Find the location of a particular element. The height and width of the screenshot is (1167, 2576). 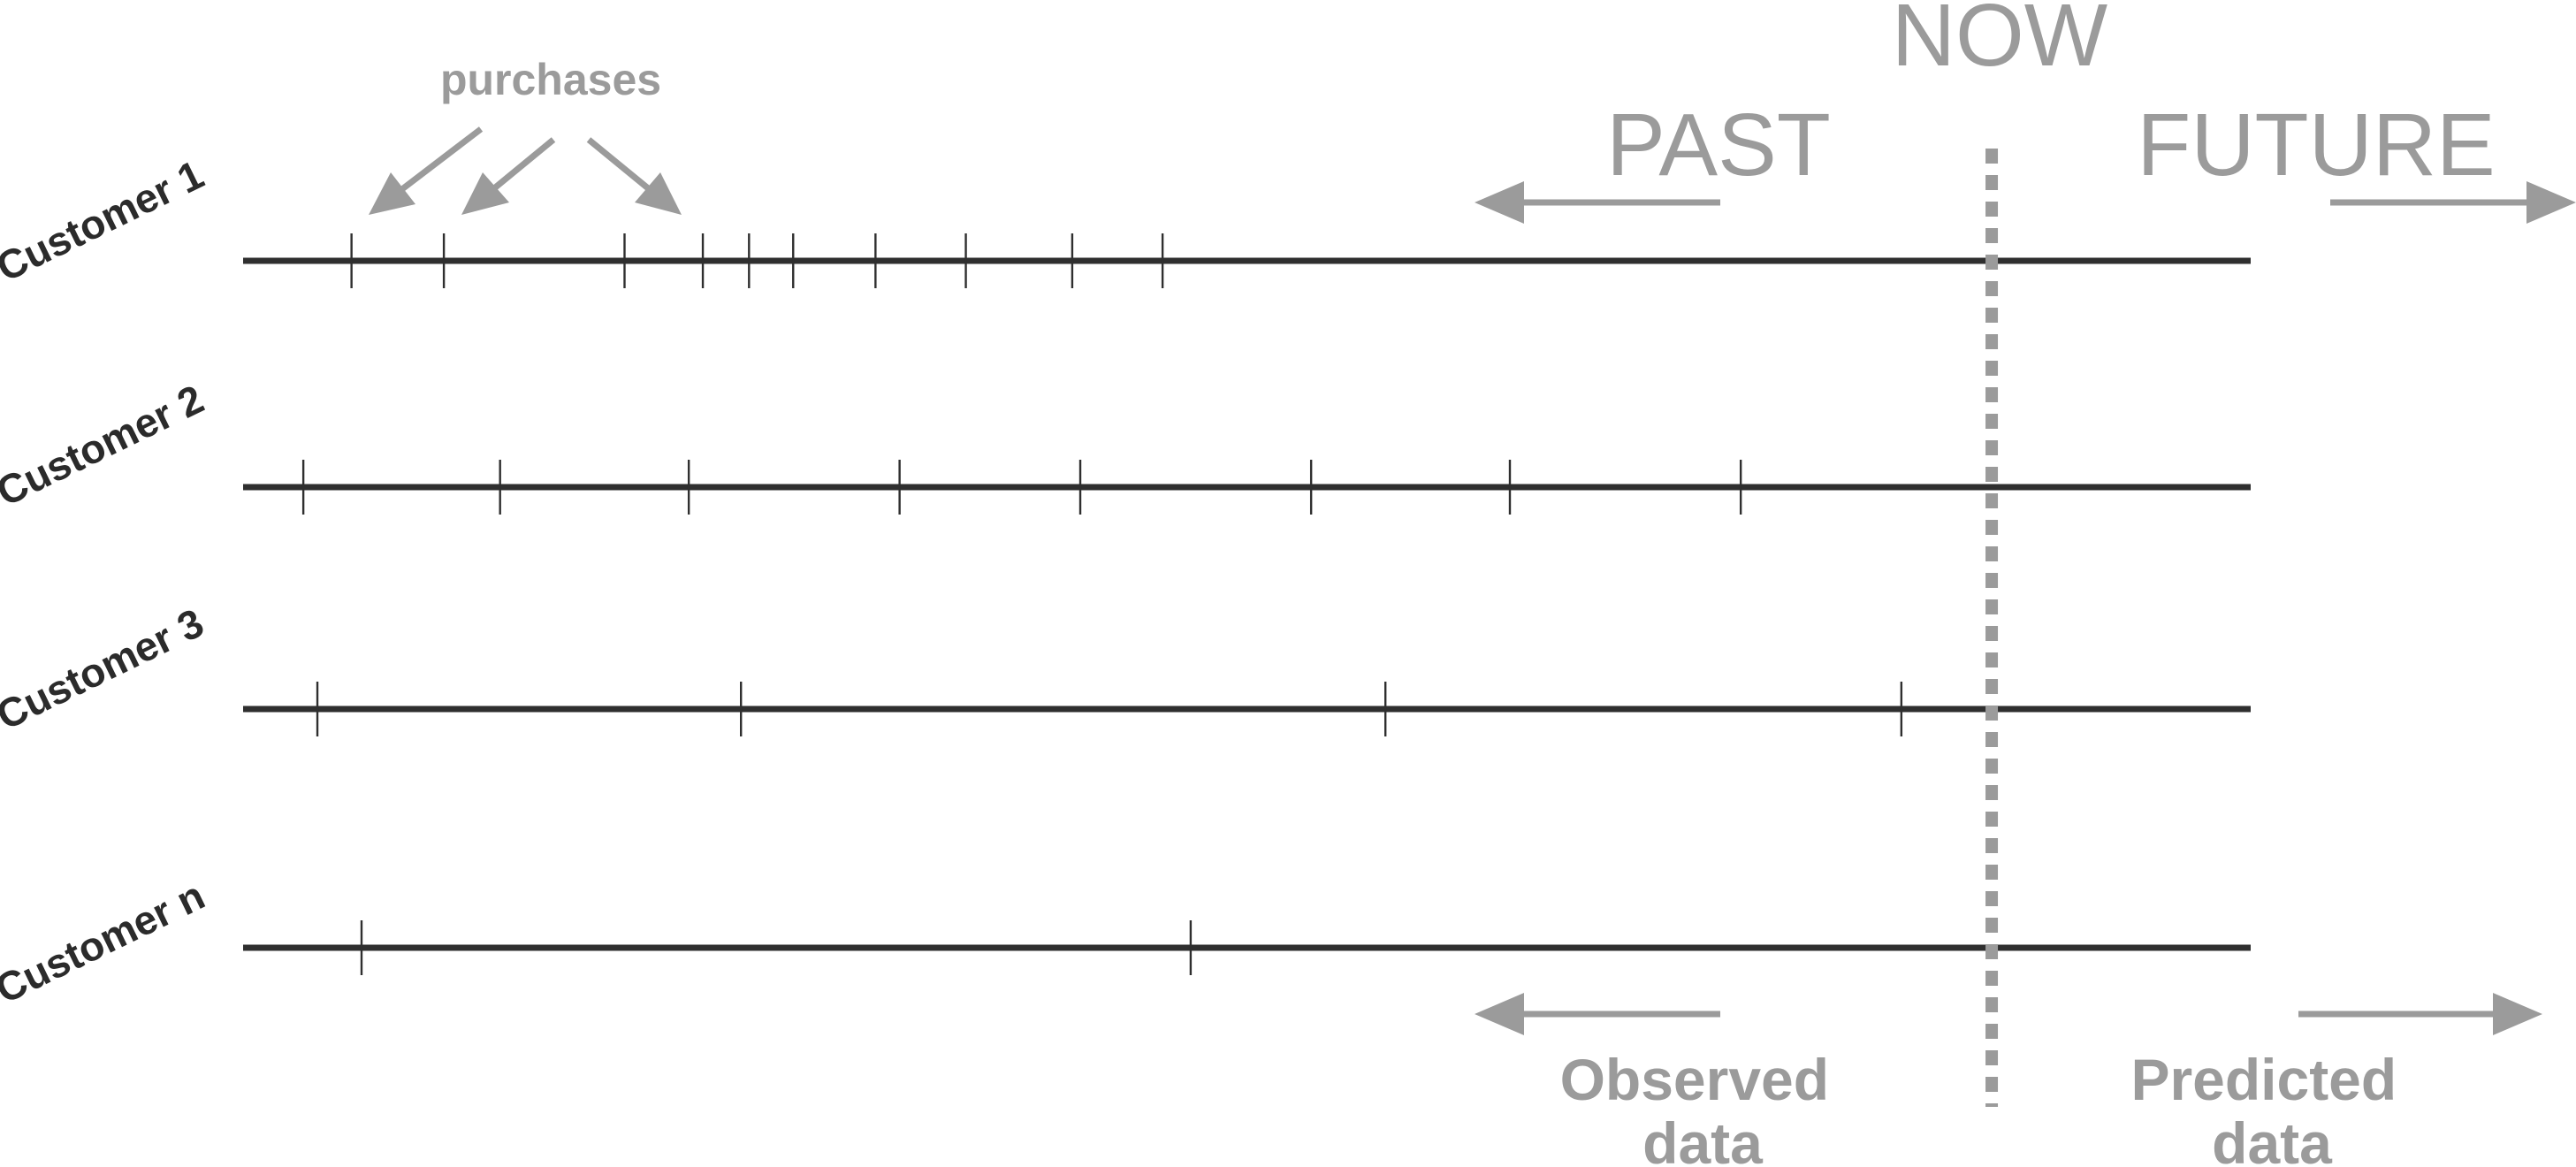

predicted-data-label: Predicted data is located at coordinates (2271, 1107).